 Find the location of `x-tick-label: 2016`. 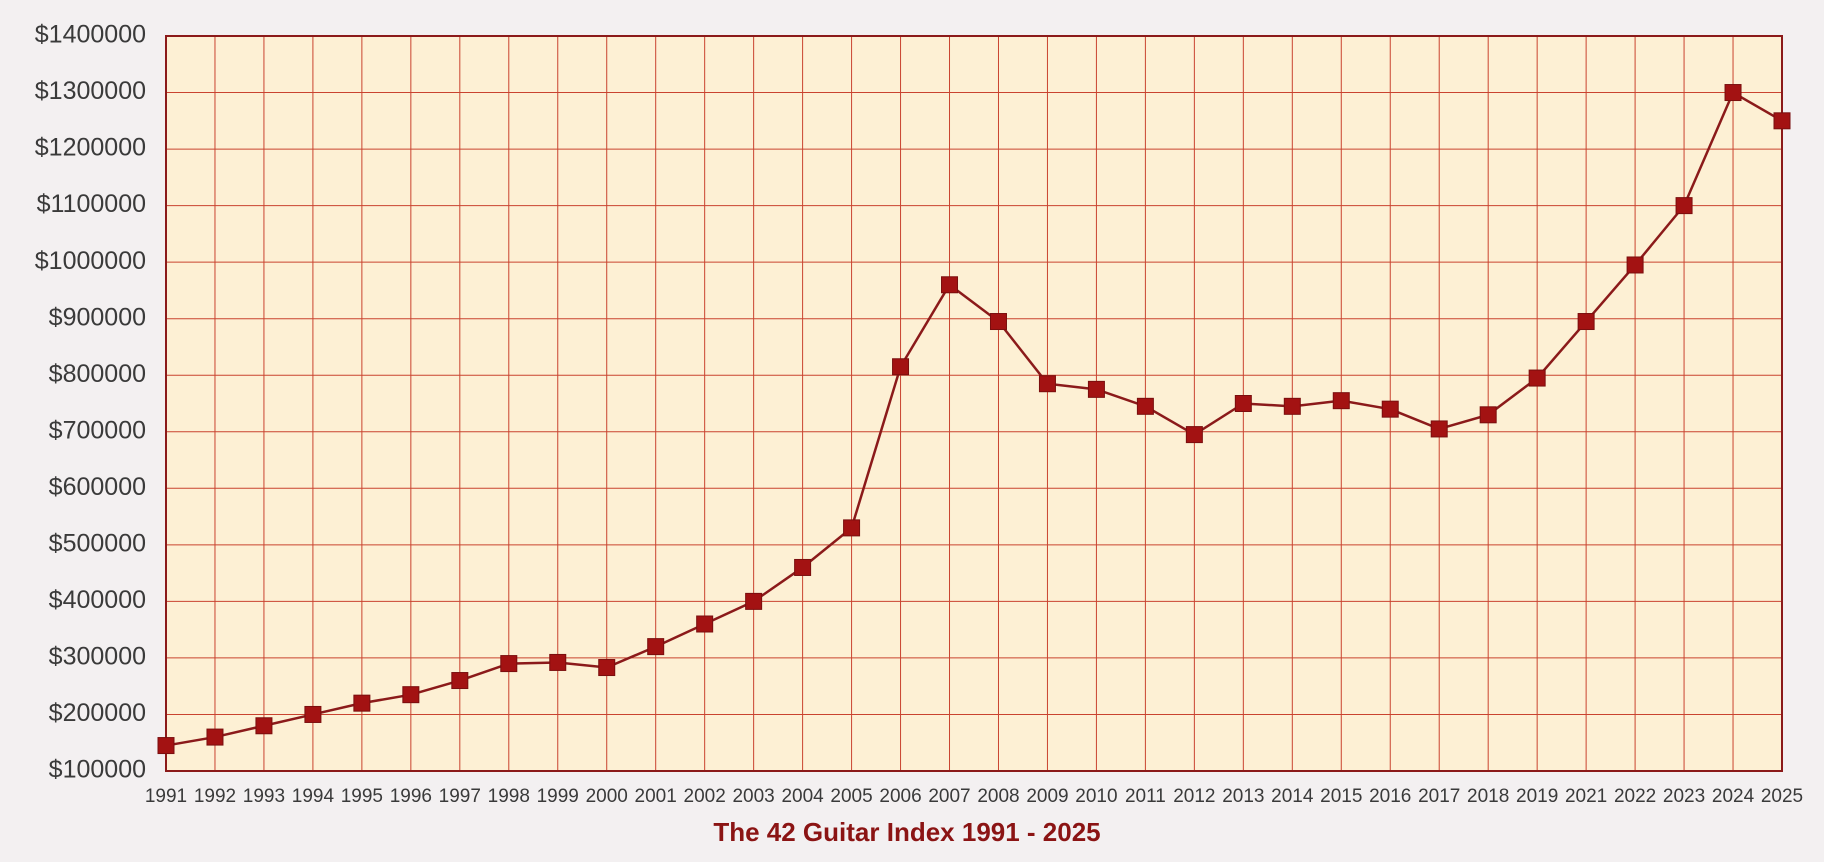

x-tick-label: 2016 is located at coordinates (1390, 796).